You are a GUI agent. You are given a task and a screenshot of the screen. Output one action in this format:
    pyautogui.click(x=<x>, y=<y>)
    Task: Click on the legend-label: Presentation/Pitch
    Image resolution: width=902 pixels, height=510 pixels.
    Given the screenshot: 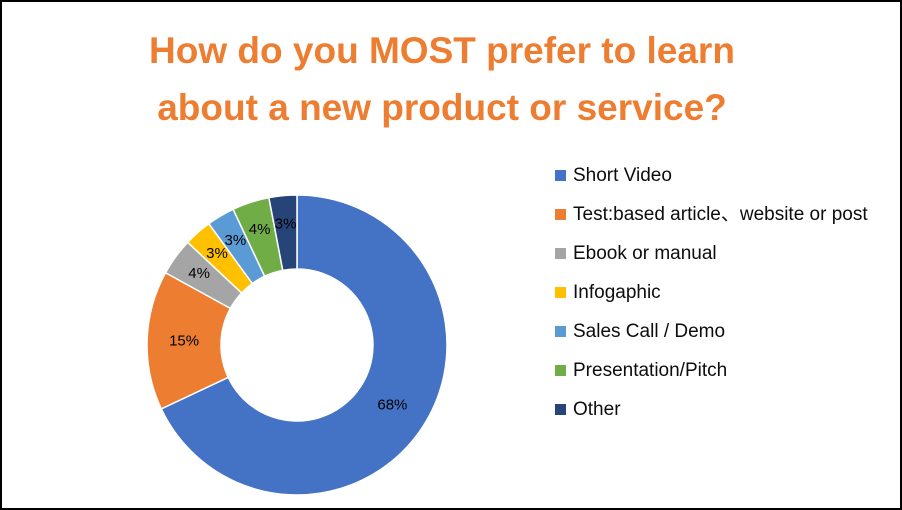 What is the action you would take?
    pyautogui.click(x=650, y=370)
    